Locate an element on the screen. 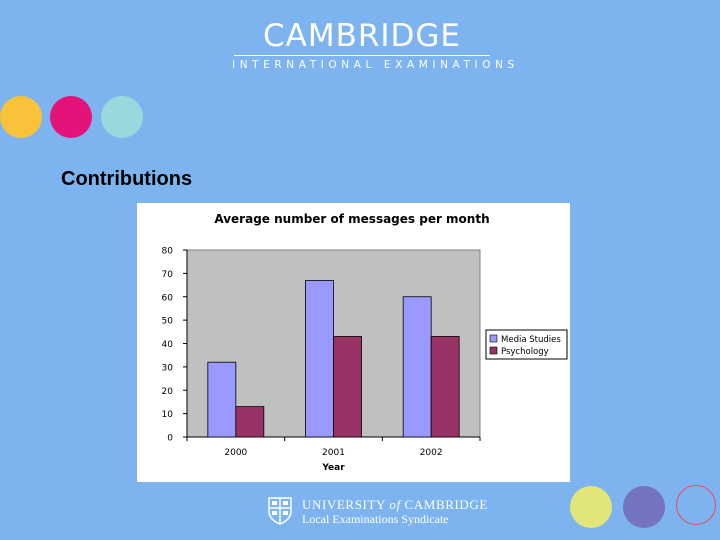 Image resolution: width=720 pixels, height=540 pixels. chart-title: Average number of messages per month is located at coordinates (351, 219).